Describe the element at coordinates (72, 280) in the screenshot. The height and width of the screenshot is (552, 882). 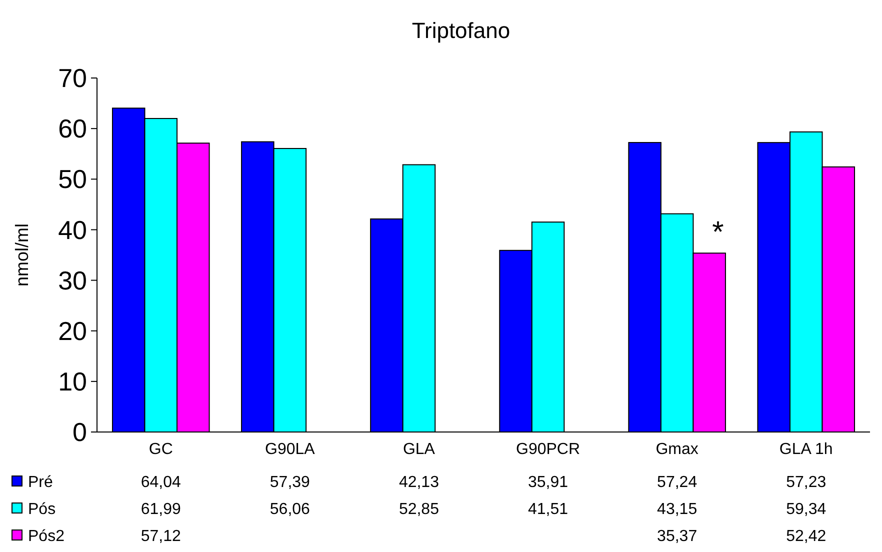
I see `y-tick-label: 30` at that location.